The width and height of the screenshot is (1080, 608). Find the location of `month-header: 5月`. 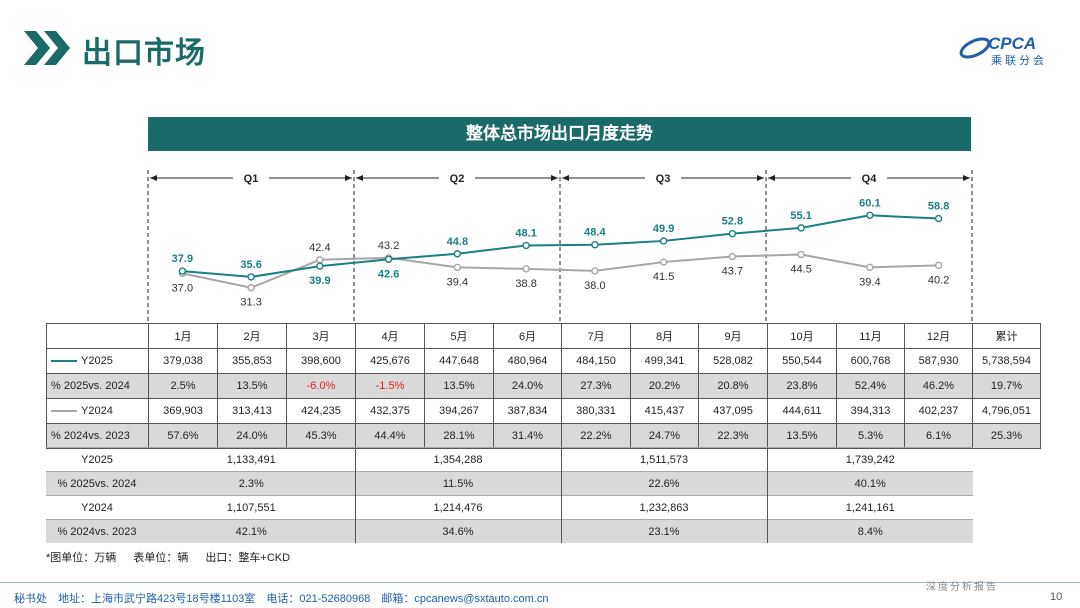

month-header: 5月 is located at coordinates (459, 336).